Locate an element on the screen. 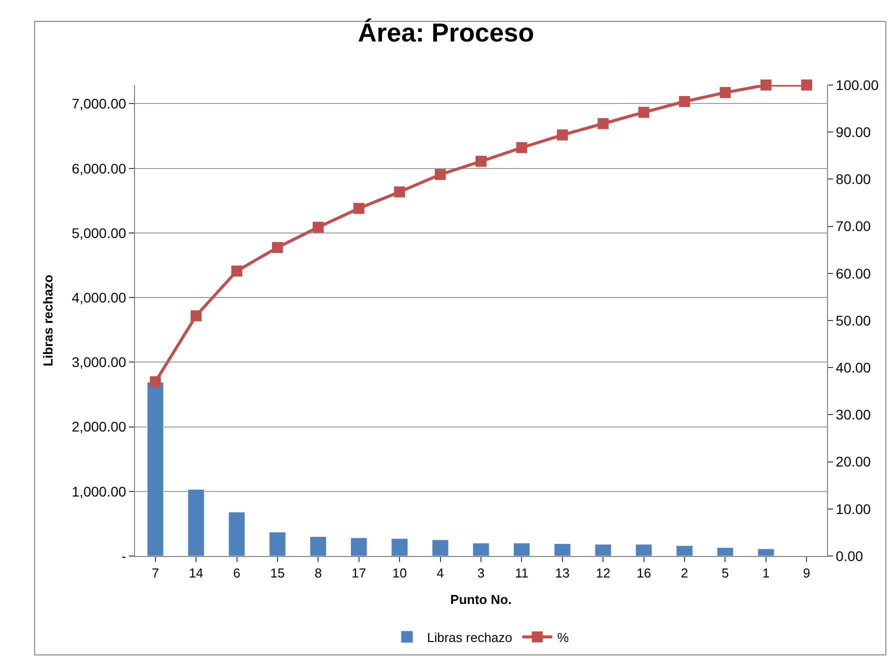 The image size is (892, 671). x-tick-label: 10 is located at coordinates (399, 573).